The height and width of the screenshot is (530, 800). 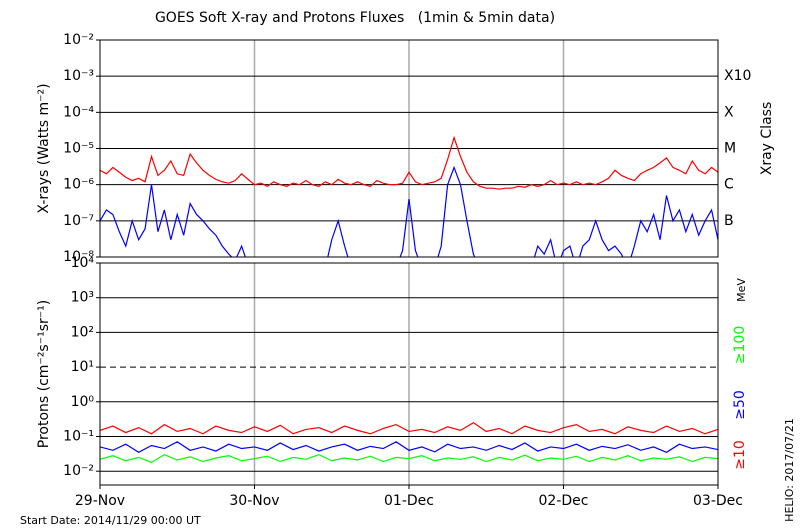 What do you see at coordinates (740, 345) in the screenshot?
I see `legend-label: ≥100` at bounding box center [740, 345].